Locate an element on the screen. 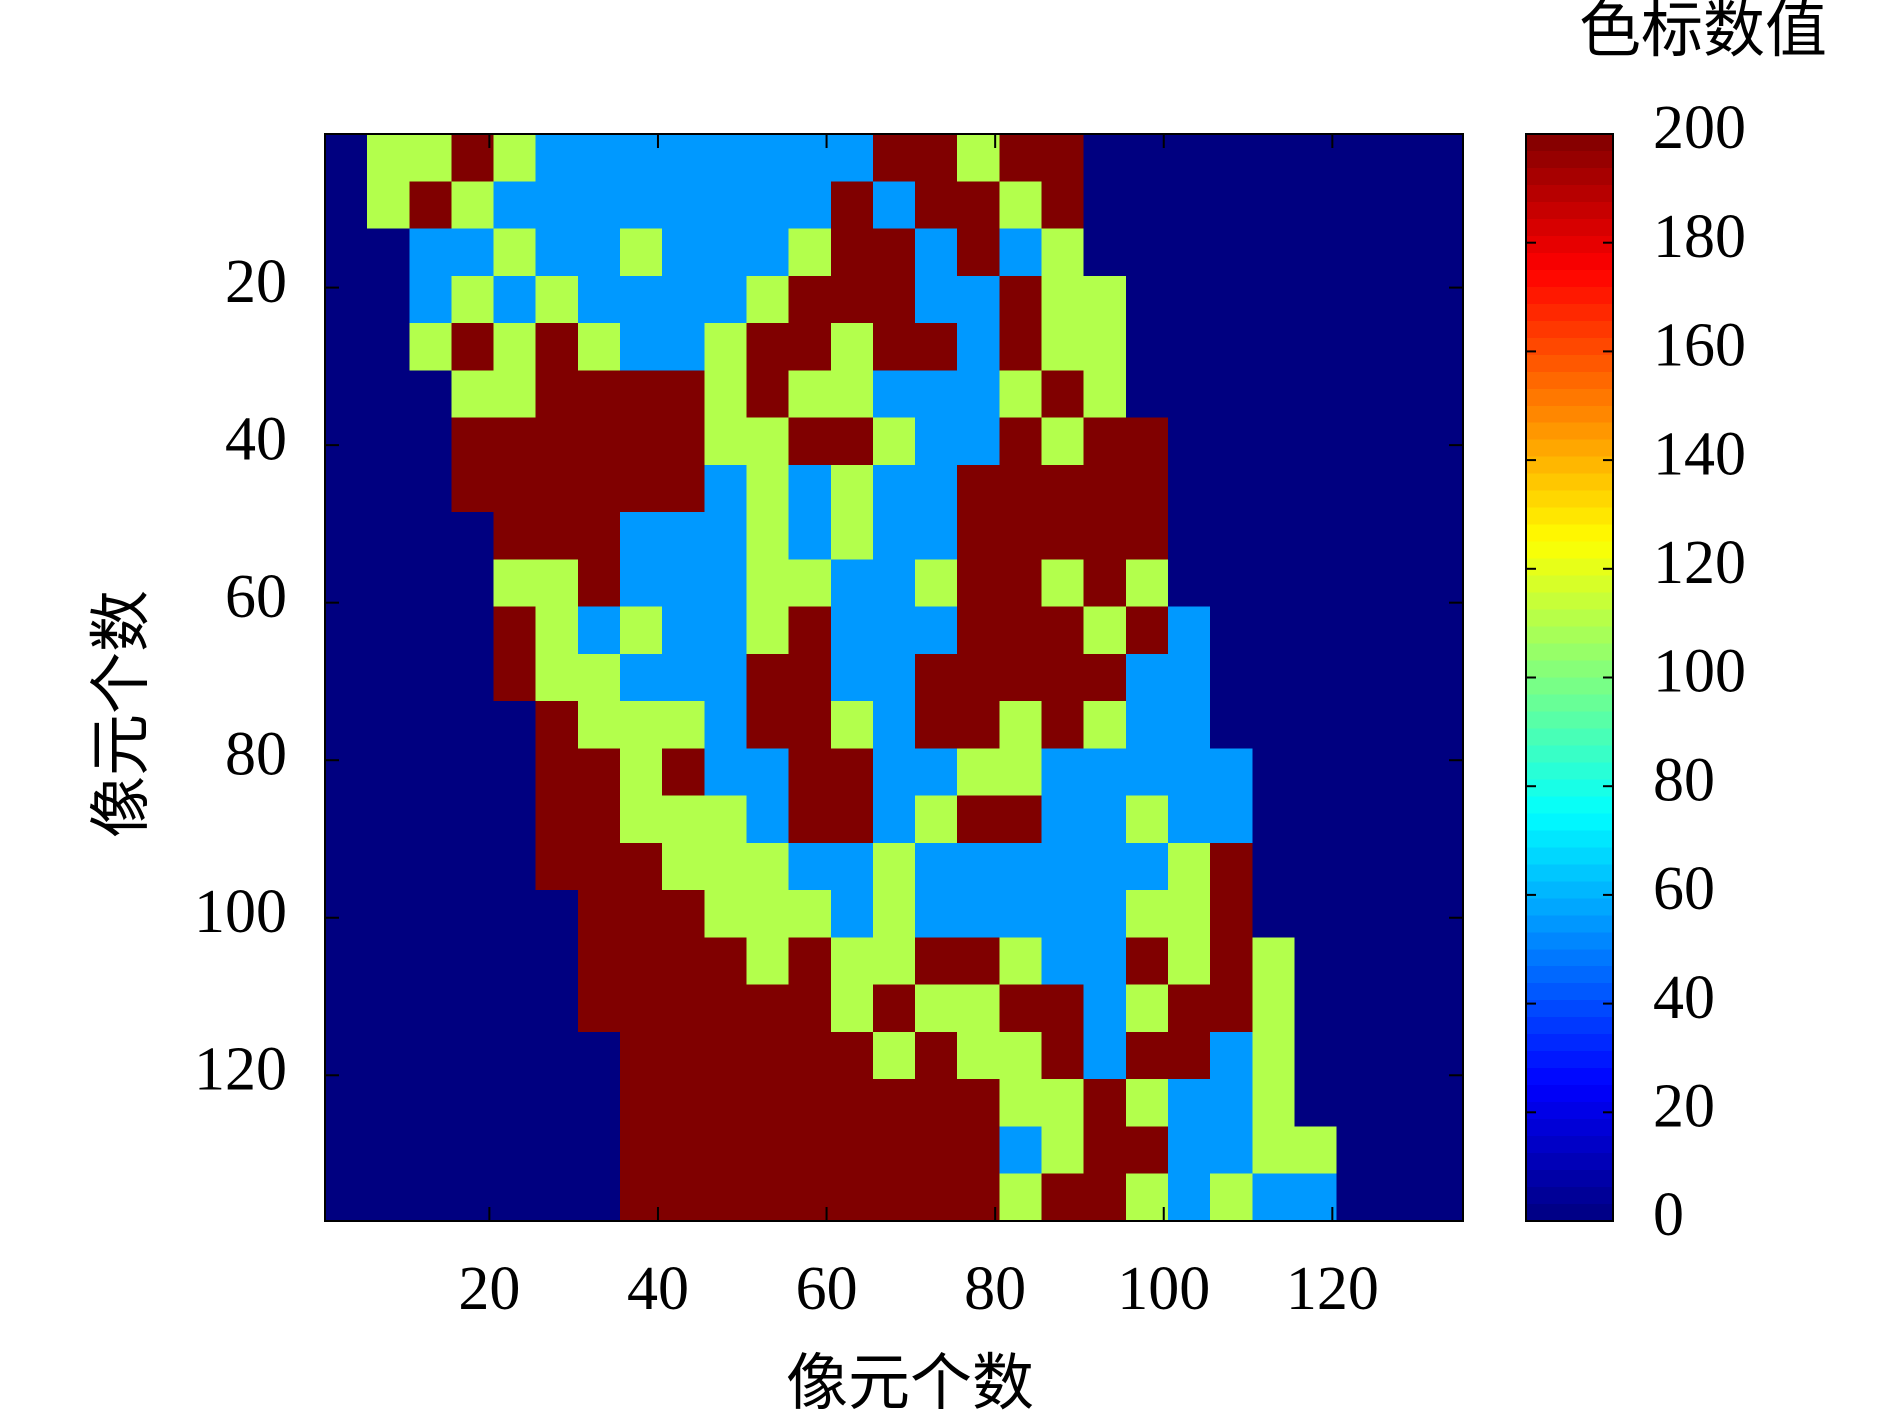  x-tick-label: 80 is located at coordinates (995, 1289).